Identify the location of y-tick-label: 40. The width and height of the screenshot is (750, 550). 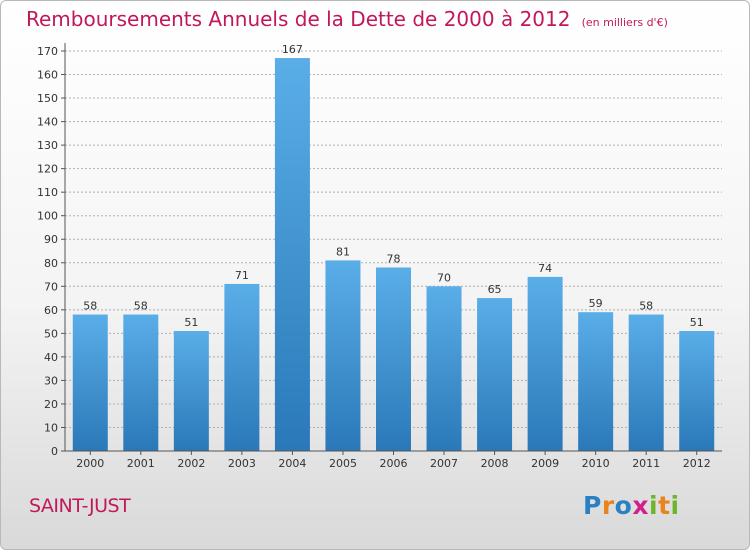
(51, 357).